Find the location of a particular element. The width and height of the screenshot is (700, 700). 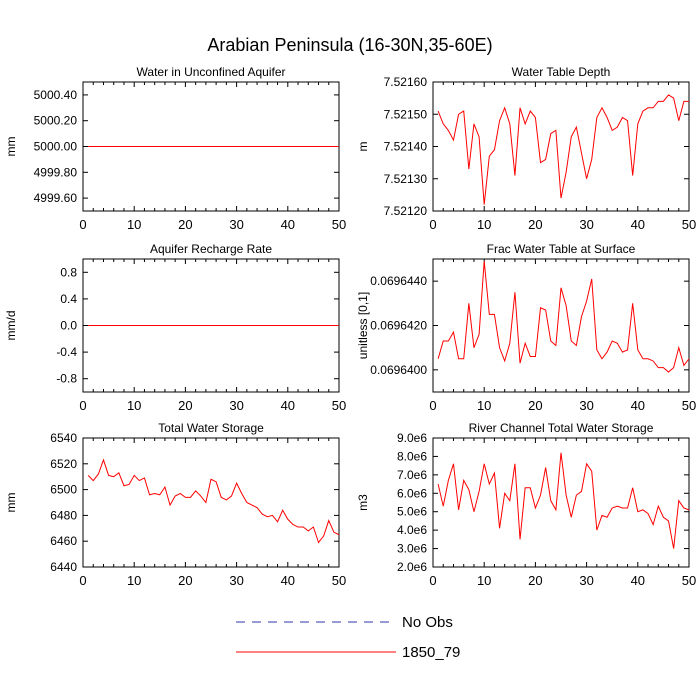

y-tick-label: 6440 is located at coordinates (63, 567).